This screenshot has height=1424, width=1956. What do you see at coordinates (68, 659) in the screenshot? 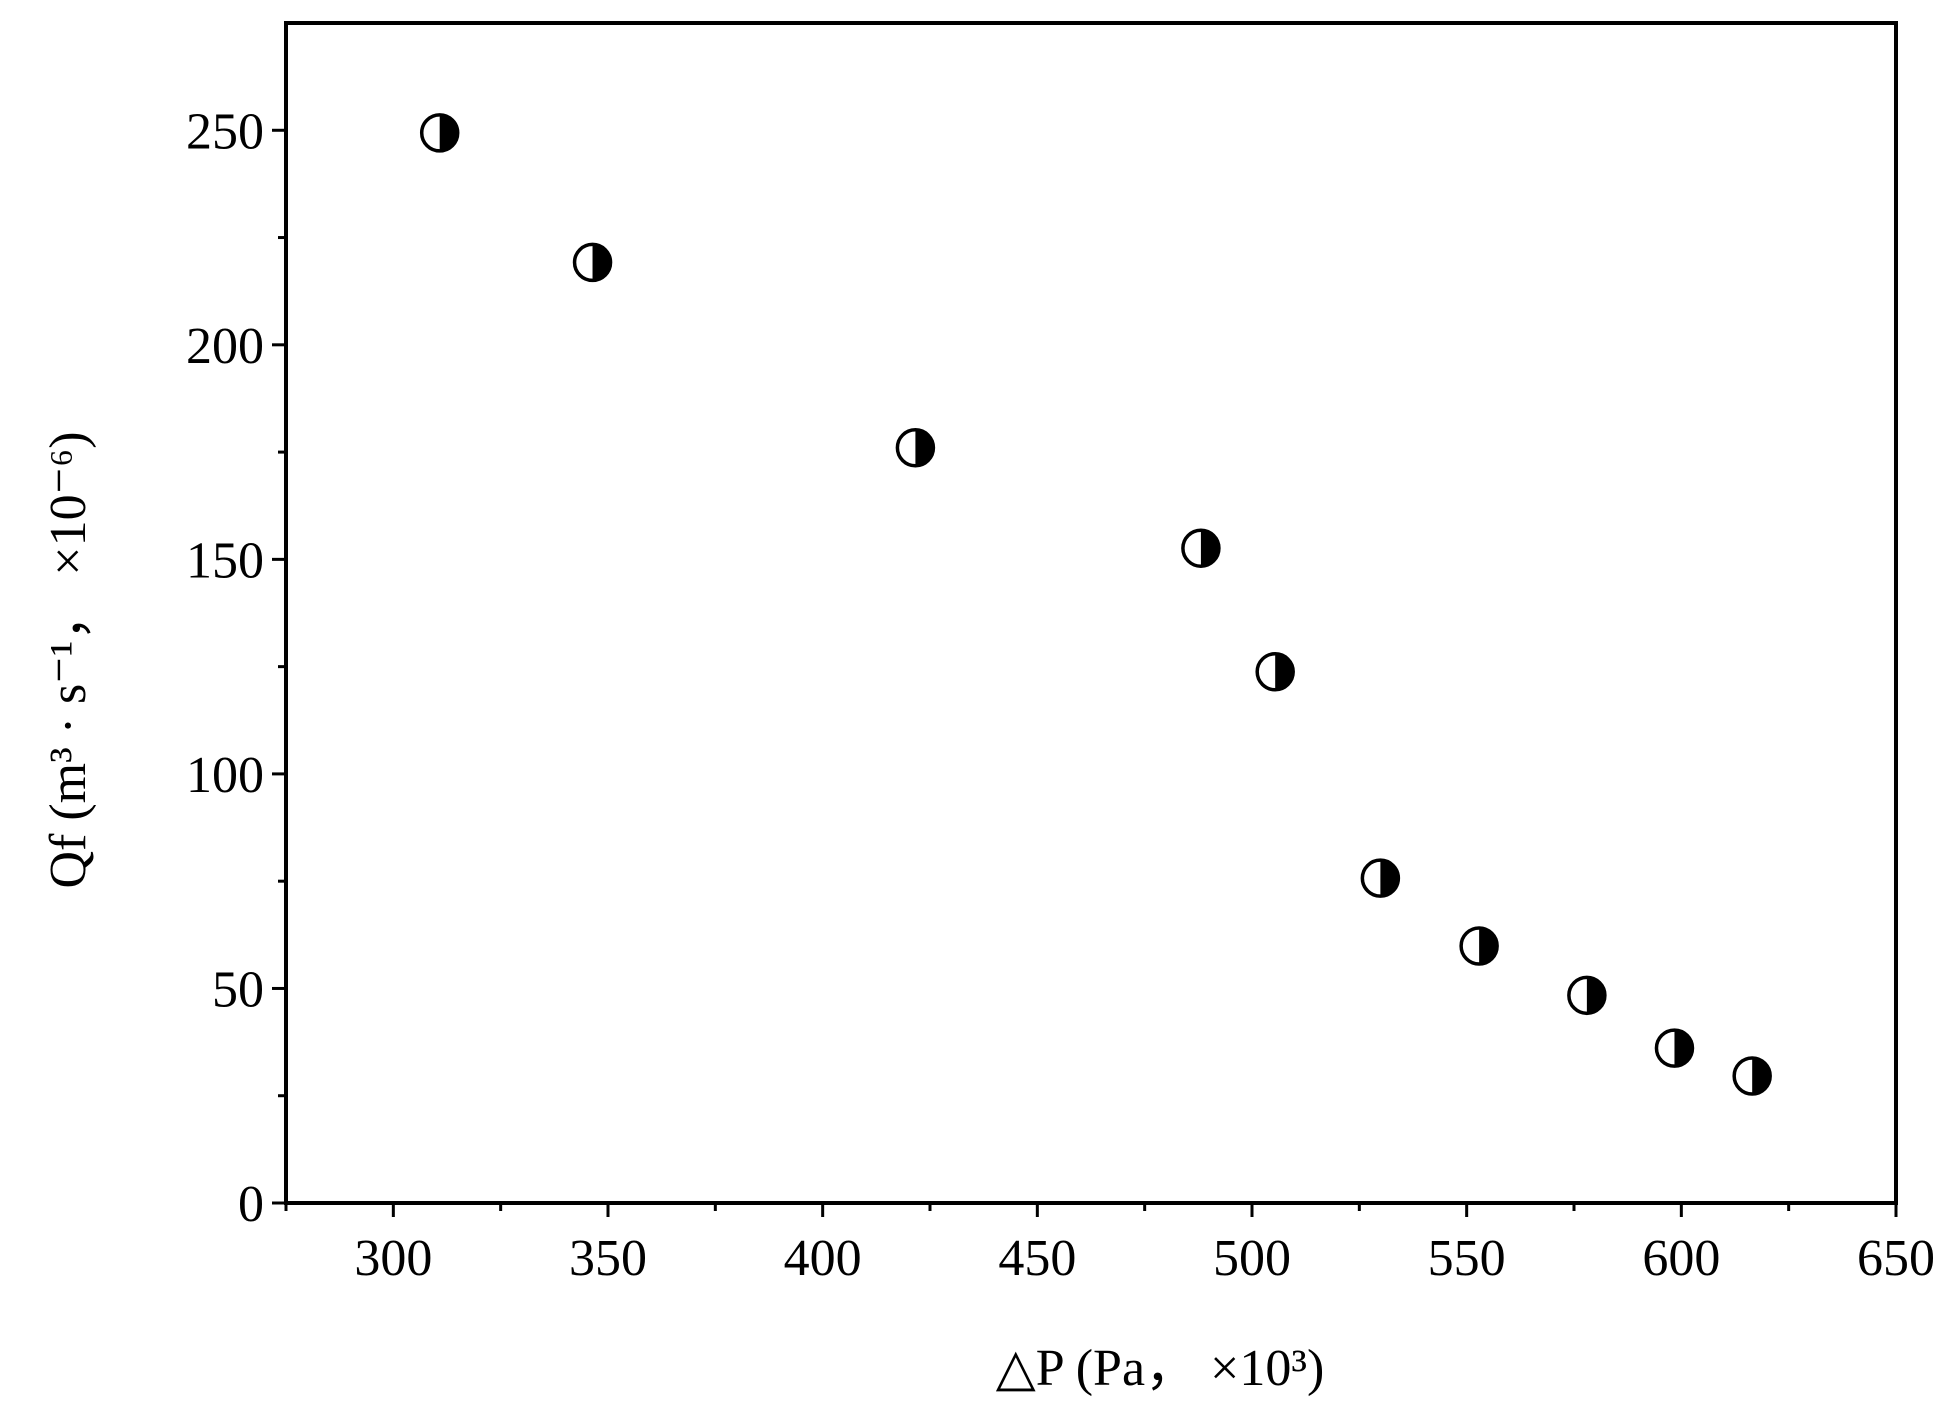
I see `y-axis-label: Qf (m³ · s⁻¹， ×10⁻⁶)` at bounding box center [68, 659].